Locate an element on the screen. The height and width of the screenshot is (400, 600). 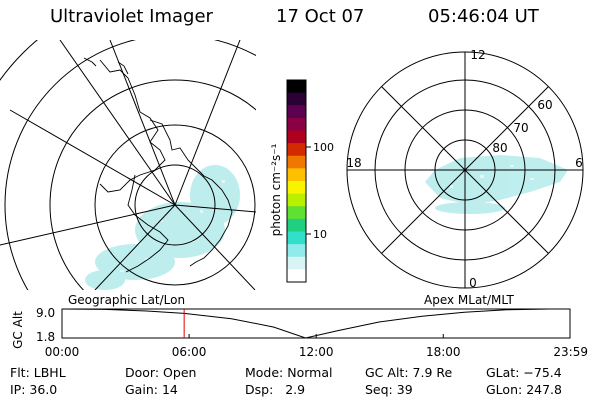
geo-map-label: Geographic Lat/Lon is located at coordinates (127, 300).